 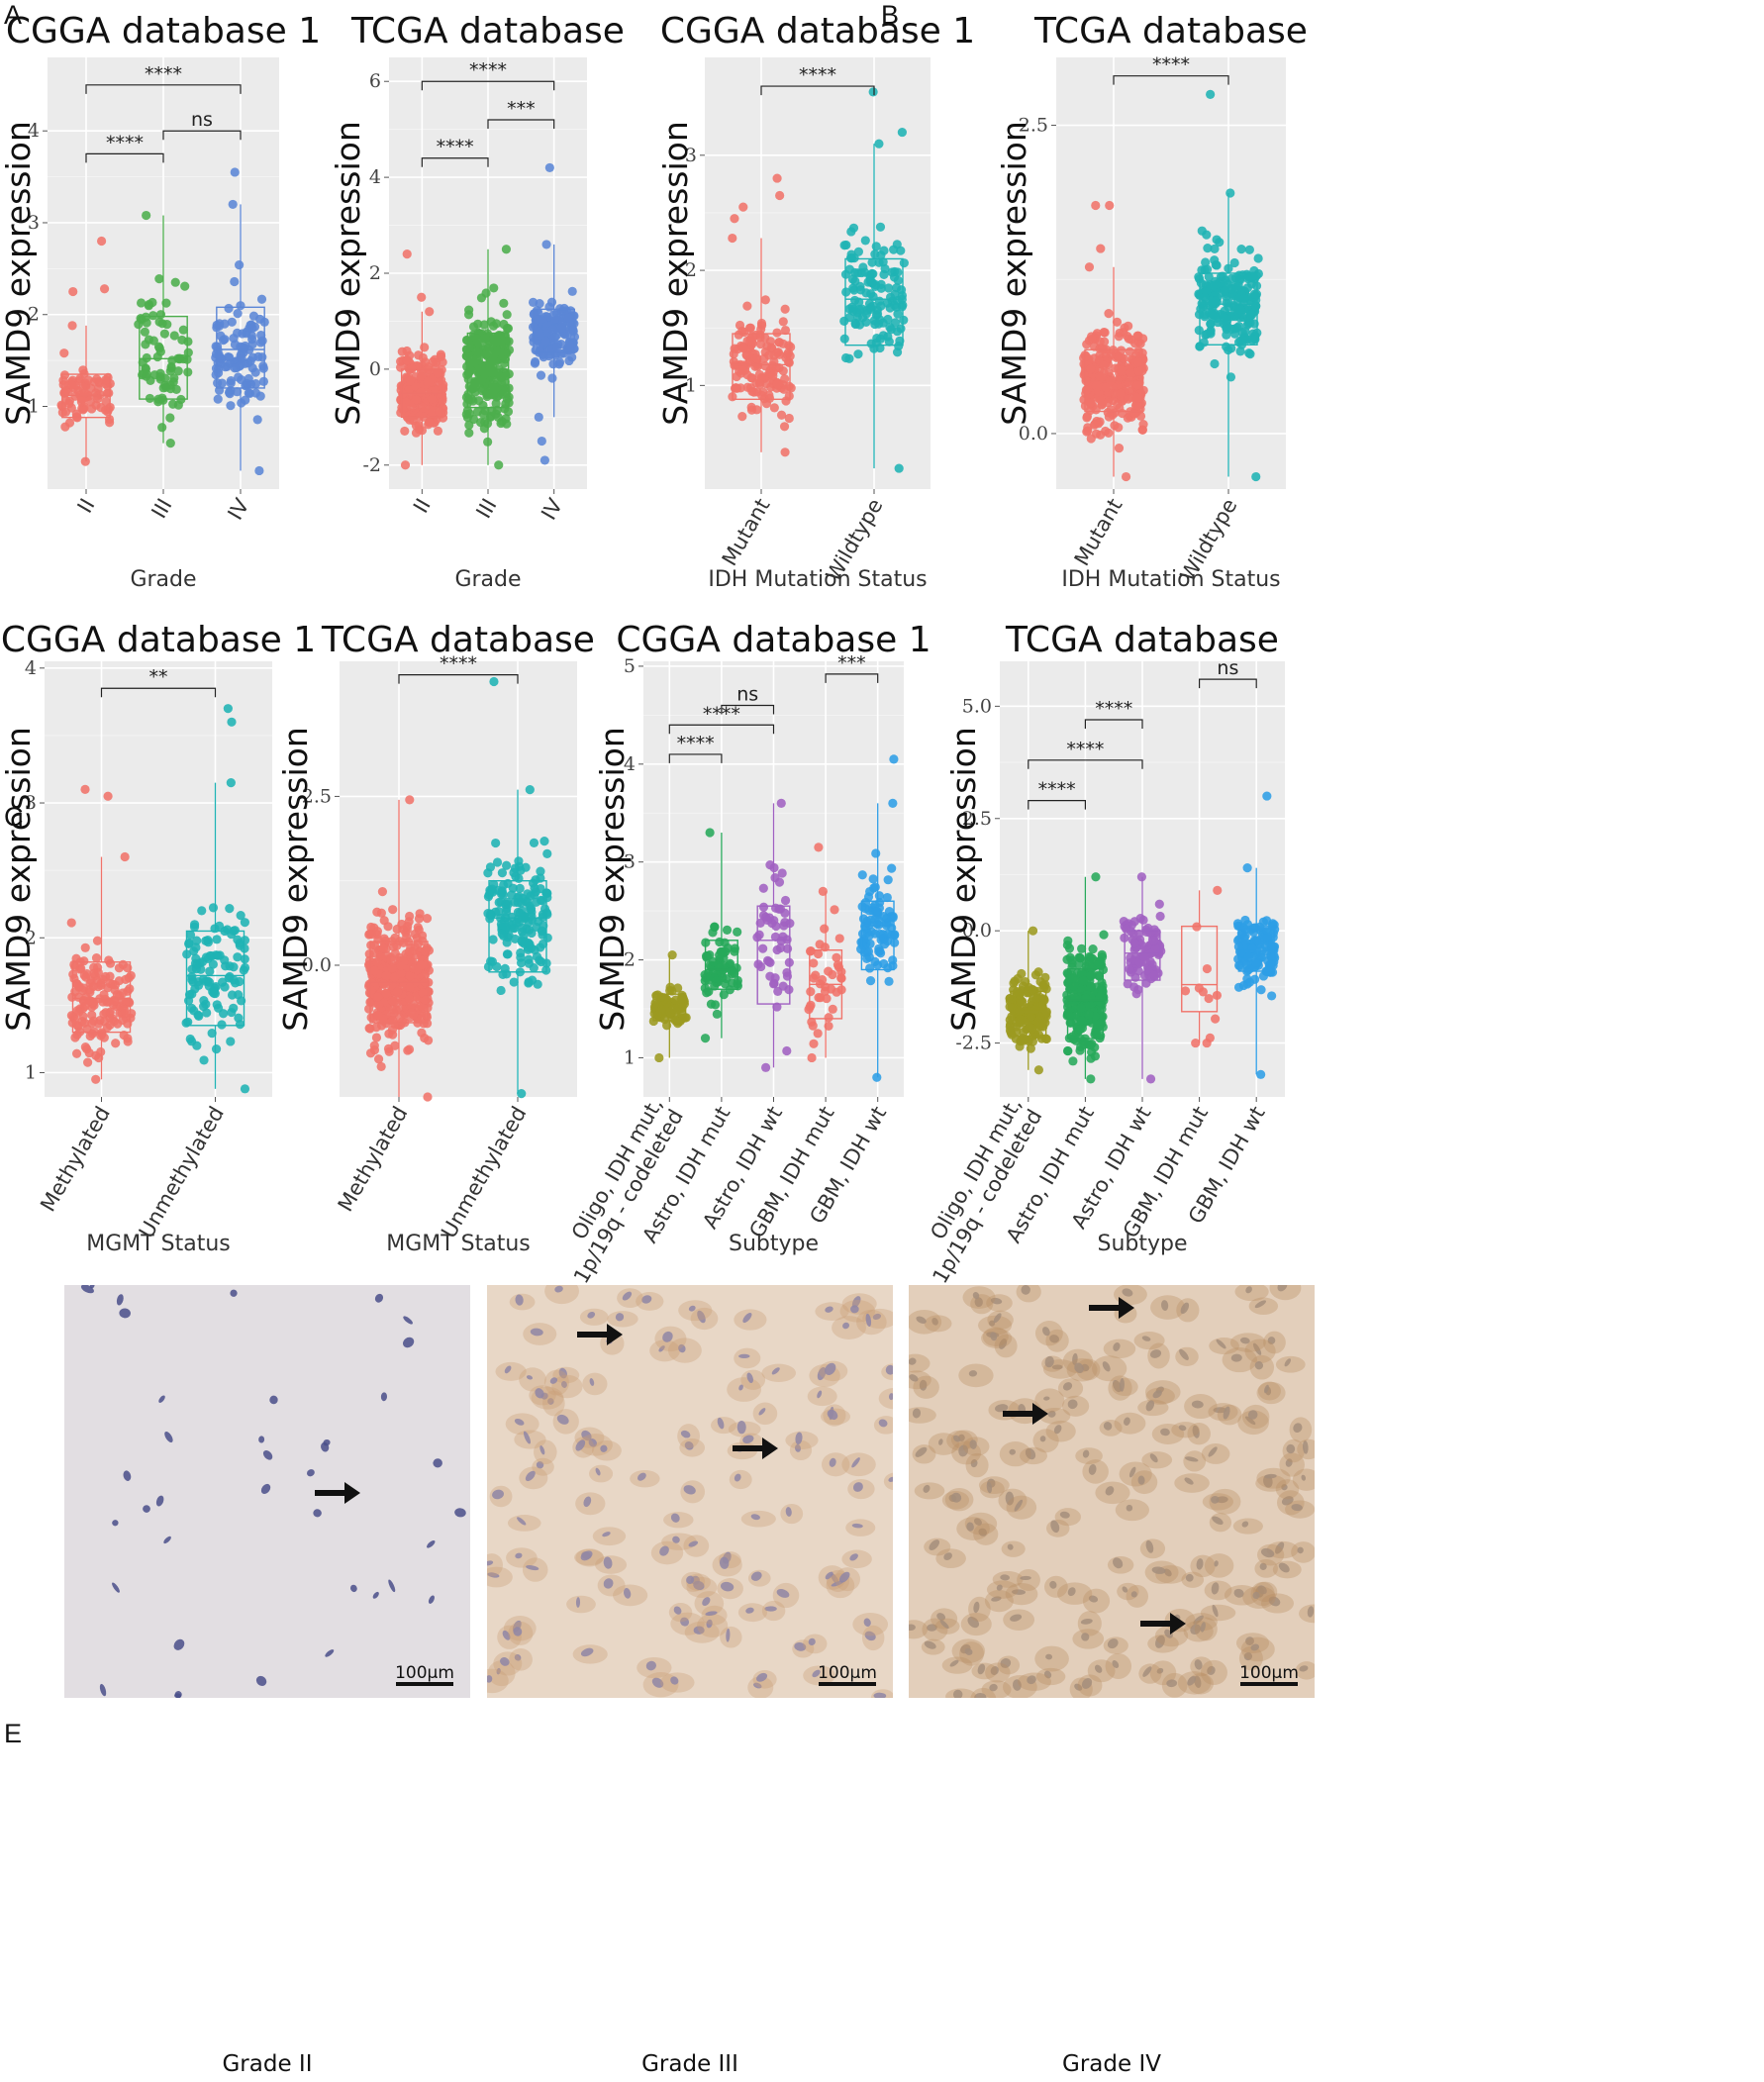 I want to click on box-group, so click(x=762, y=315).